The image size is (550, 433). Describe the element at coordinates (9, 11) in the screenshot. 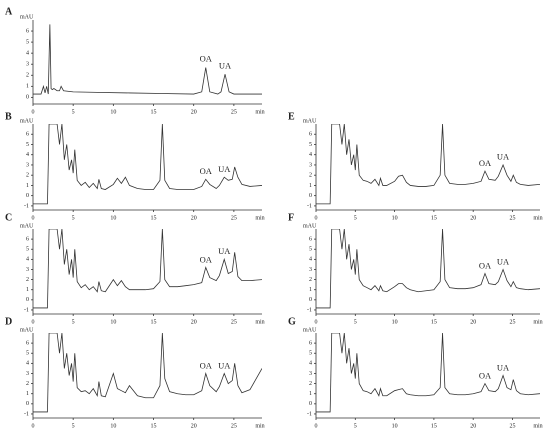

I see `panel-label: A` at that location.